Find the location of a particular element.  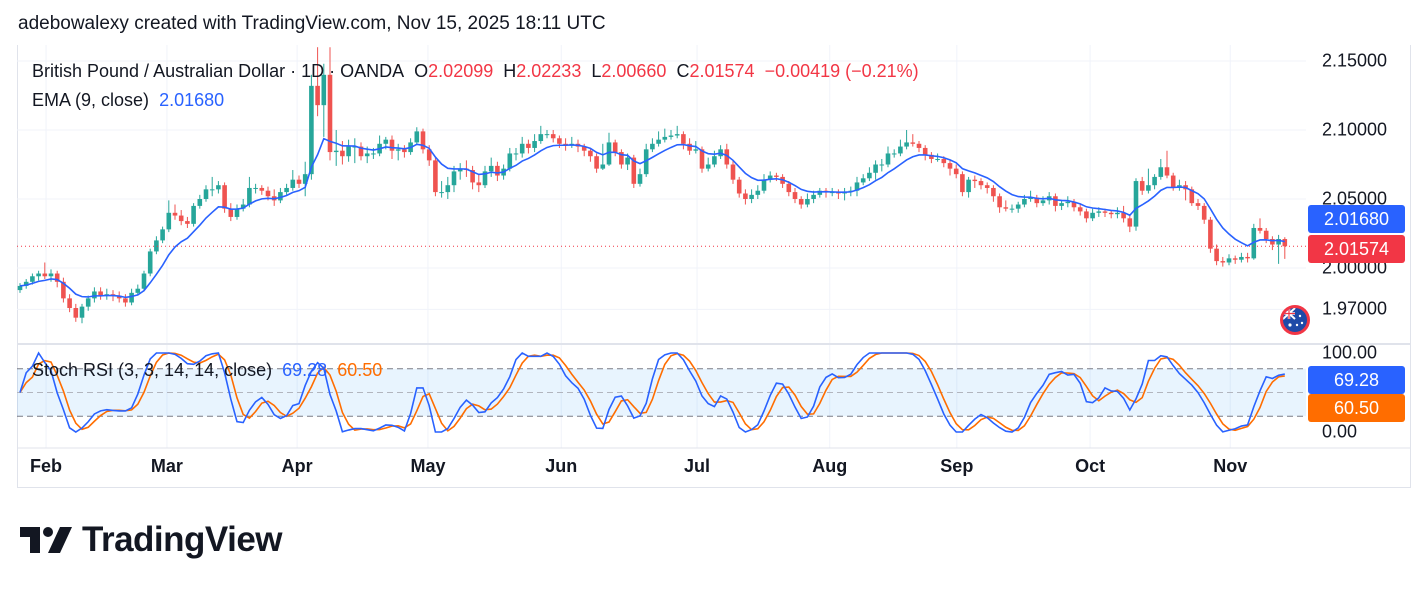

logo-text: TradingView is located at coordinates (182, 539).